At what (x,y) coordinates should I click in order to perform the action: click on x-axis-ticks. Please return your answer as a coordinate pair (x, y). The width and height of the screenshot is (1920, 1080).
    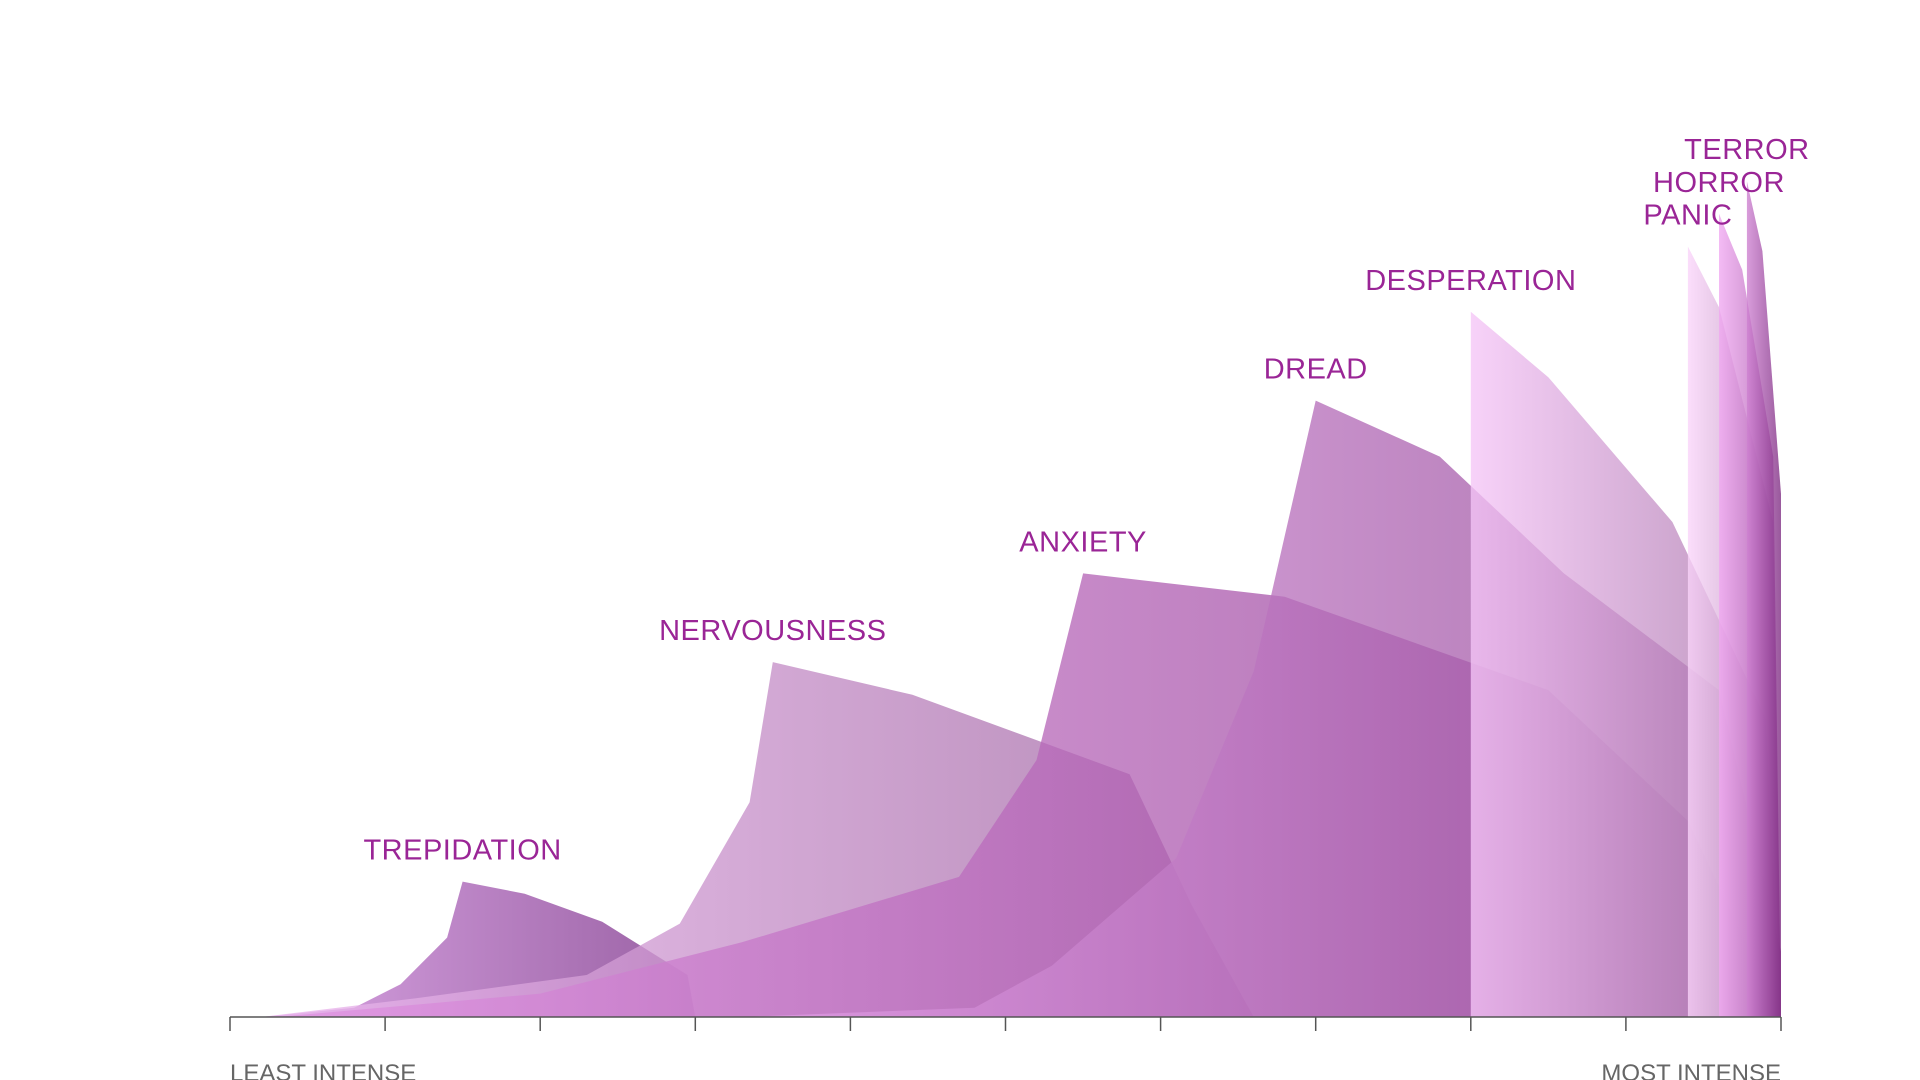
    Looking at the image, I should click on (1005, 1024).